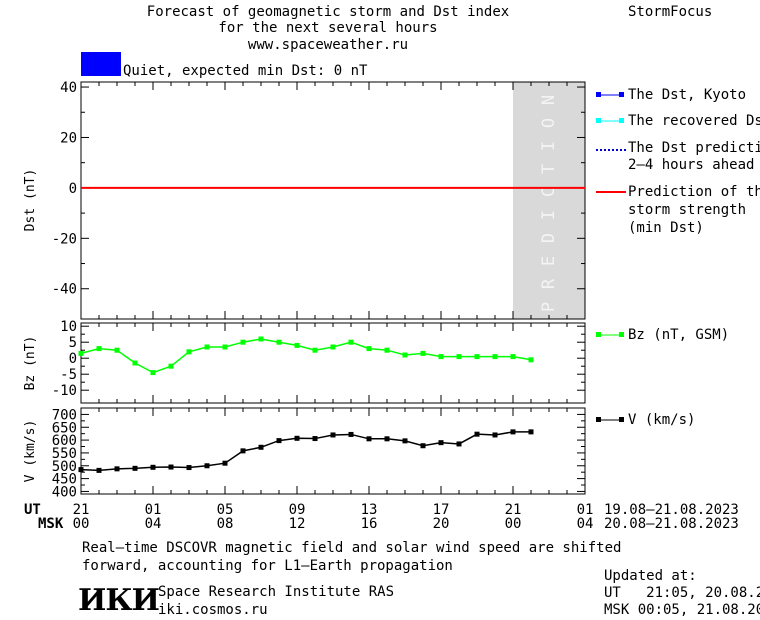 Image resolution: width=760 pixels, height=620 pixels. What do you see at coordinates (68, 375) in the screenshot?
I see `y-tick-label: -5` at bounding box center [68, 375].